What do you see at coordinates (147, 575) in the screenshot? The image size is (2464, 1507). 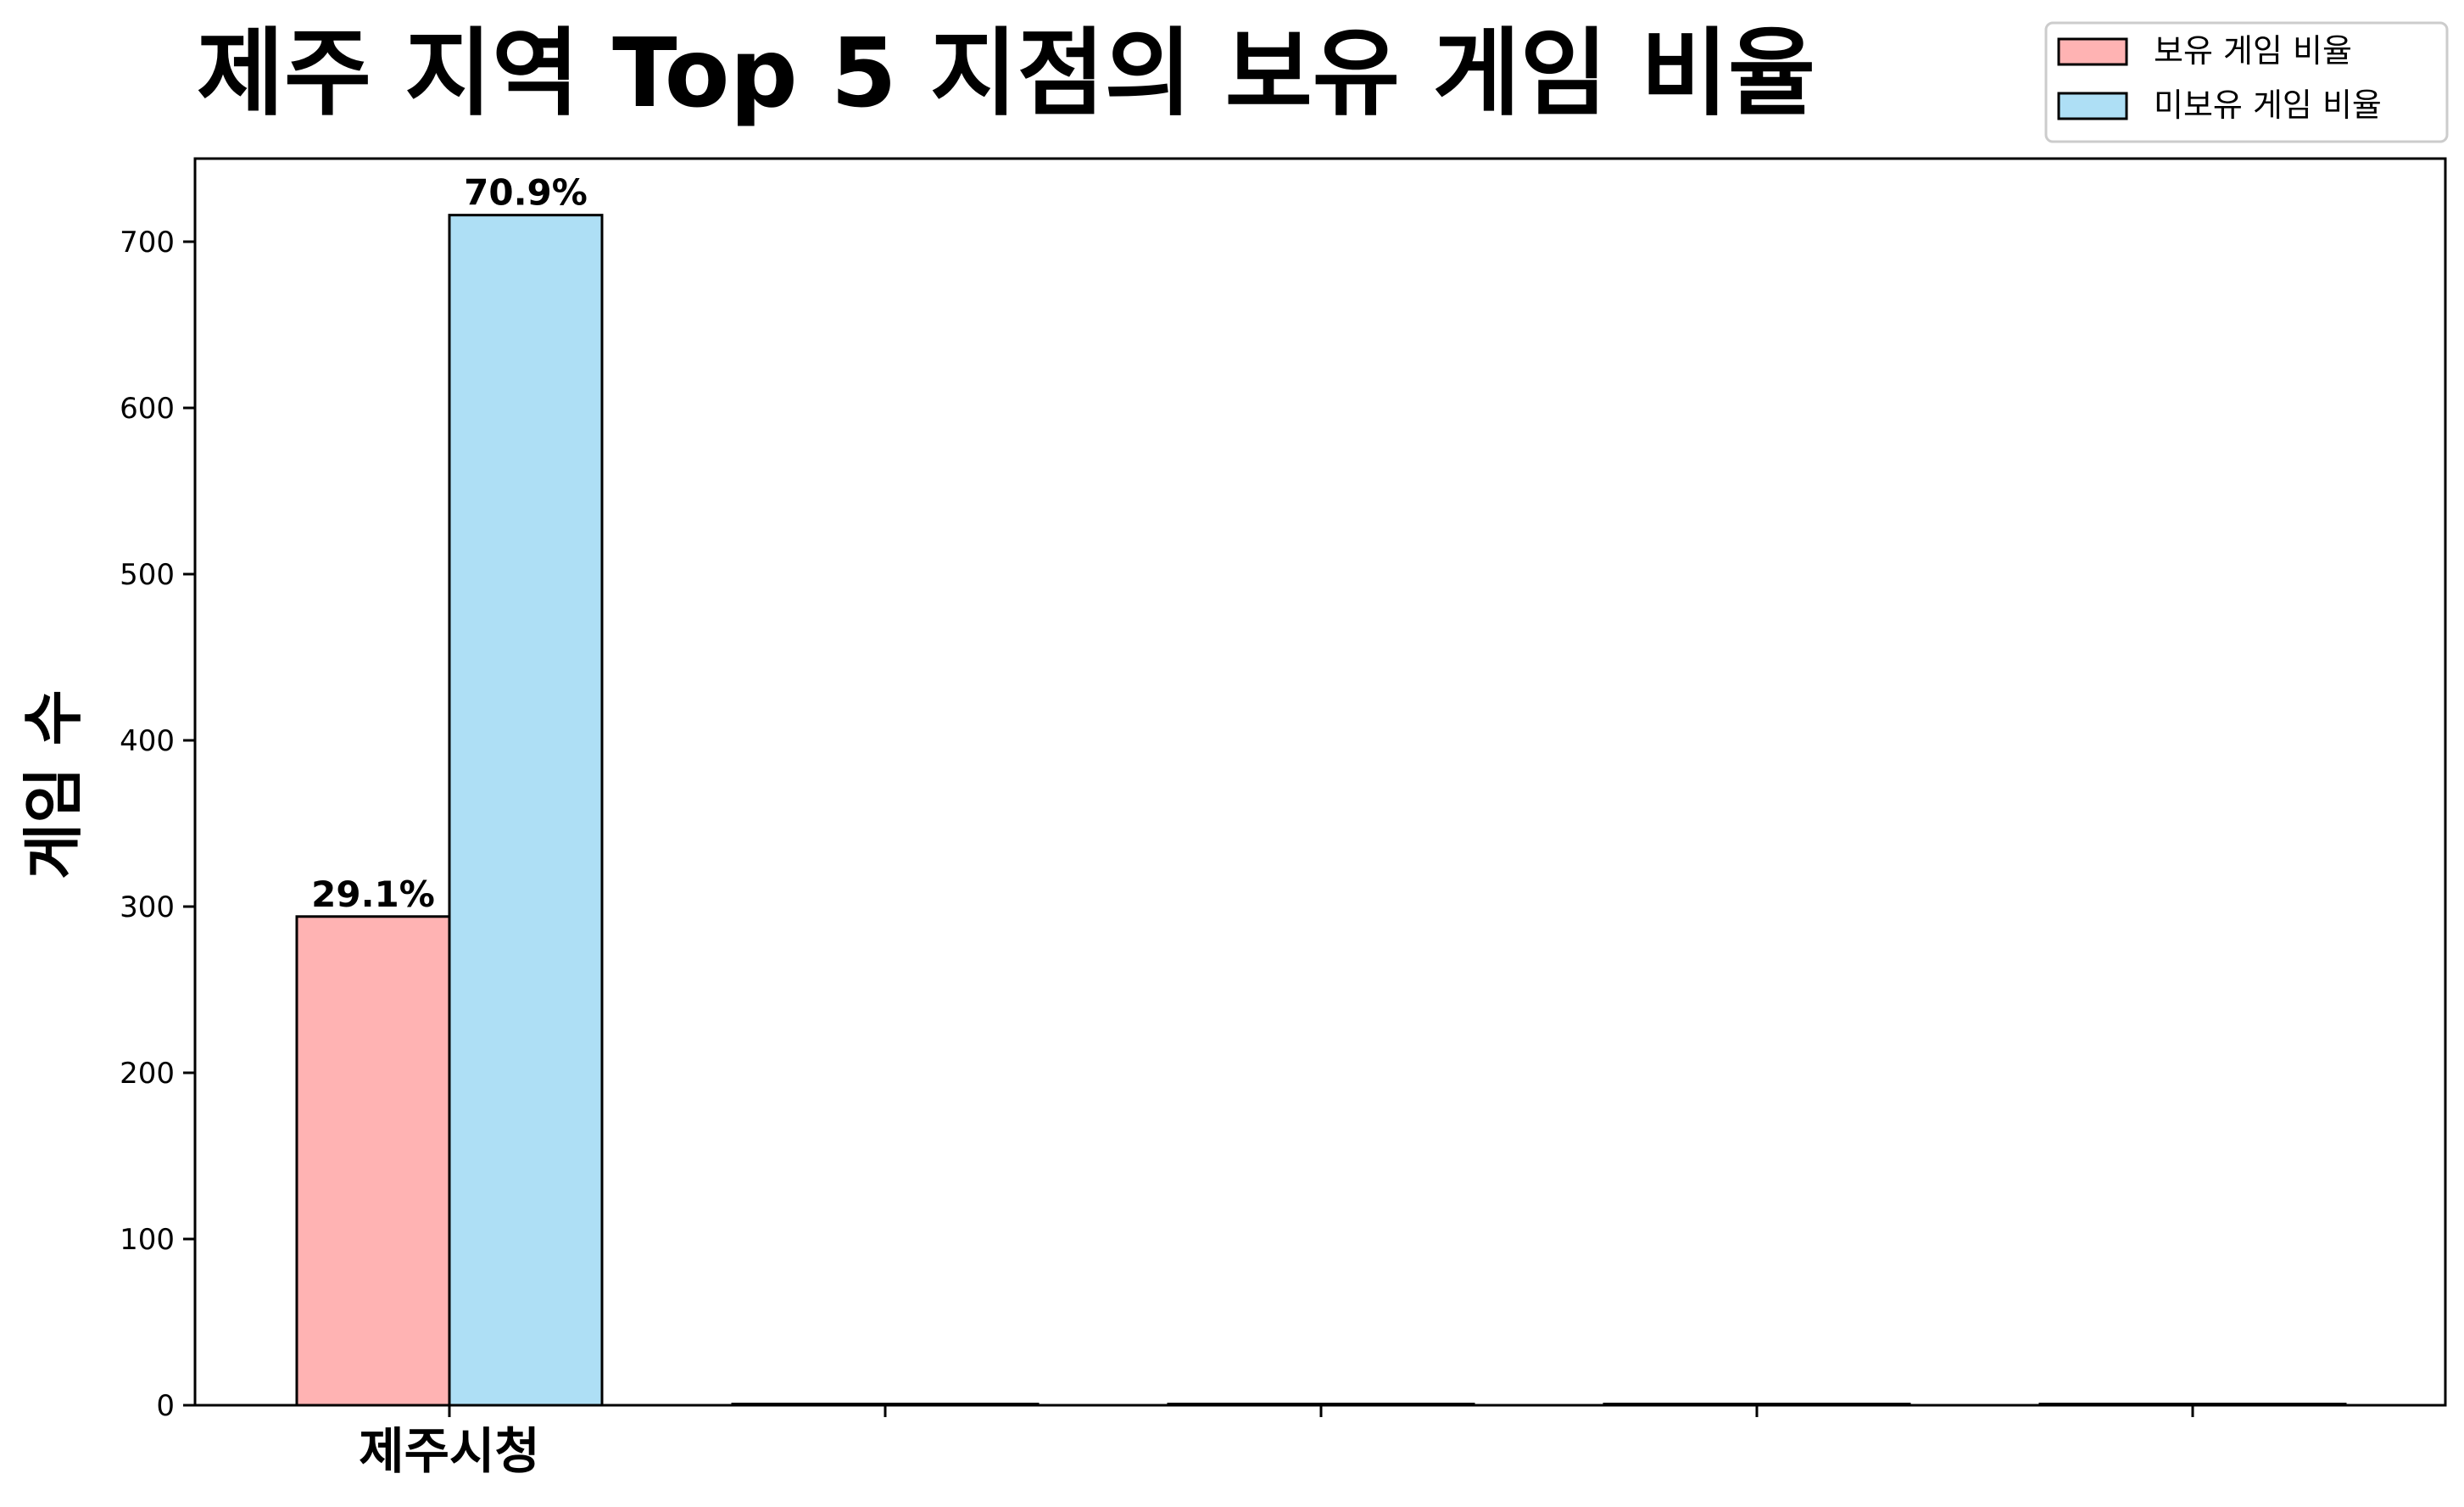 I see `y-tick-label: 500` at bounding box center [147, 575].